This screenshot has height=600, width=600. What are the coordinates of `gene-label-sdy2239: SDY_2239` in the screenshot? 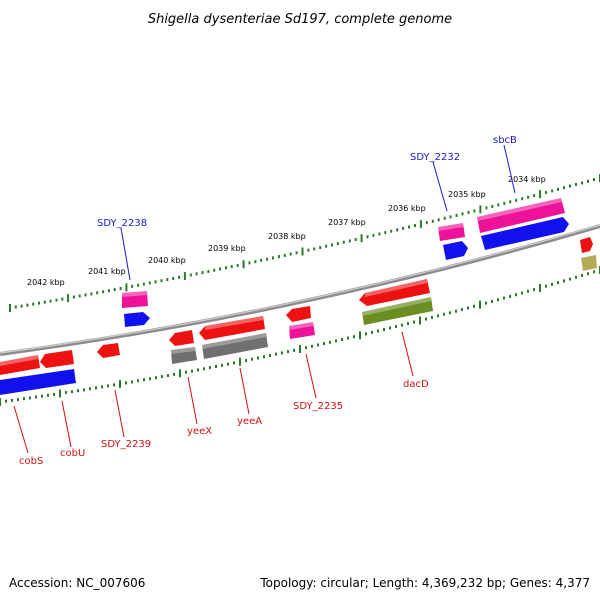 It's located at (126, 444).